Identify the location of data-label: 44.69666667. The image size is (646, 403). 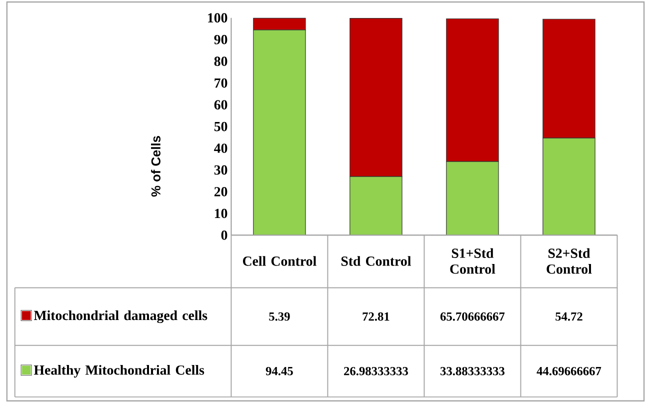
(569, 371).